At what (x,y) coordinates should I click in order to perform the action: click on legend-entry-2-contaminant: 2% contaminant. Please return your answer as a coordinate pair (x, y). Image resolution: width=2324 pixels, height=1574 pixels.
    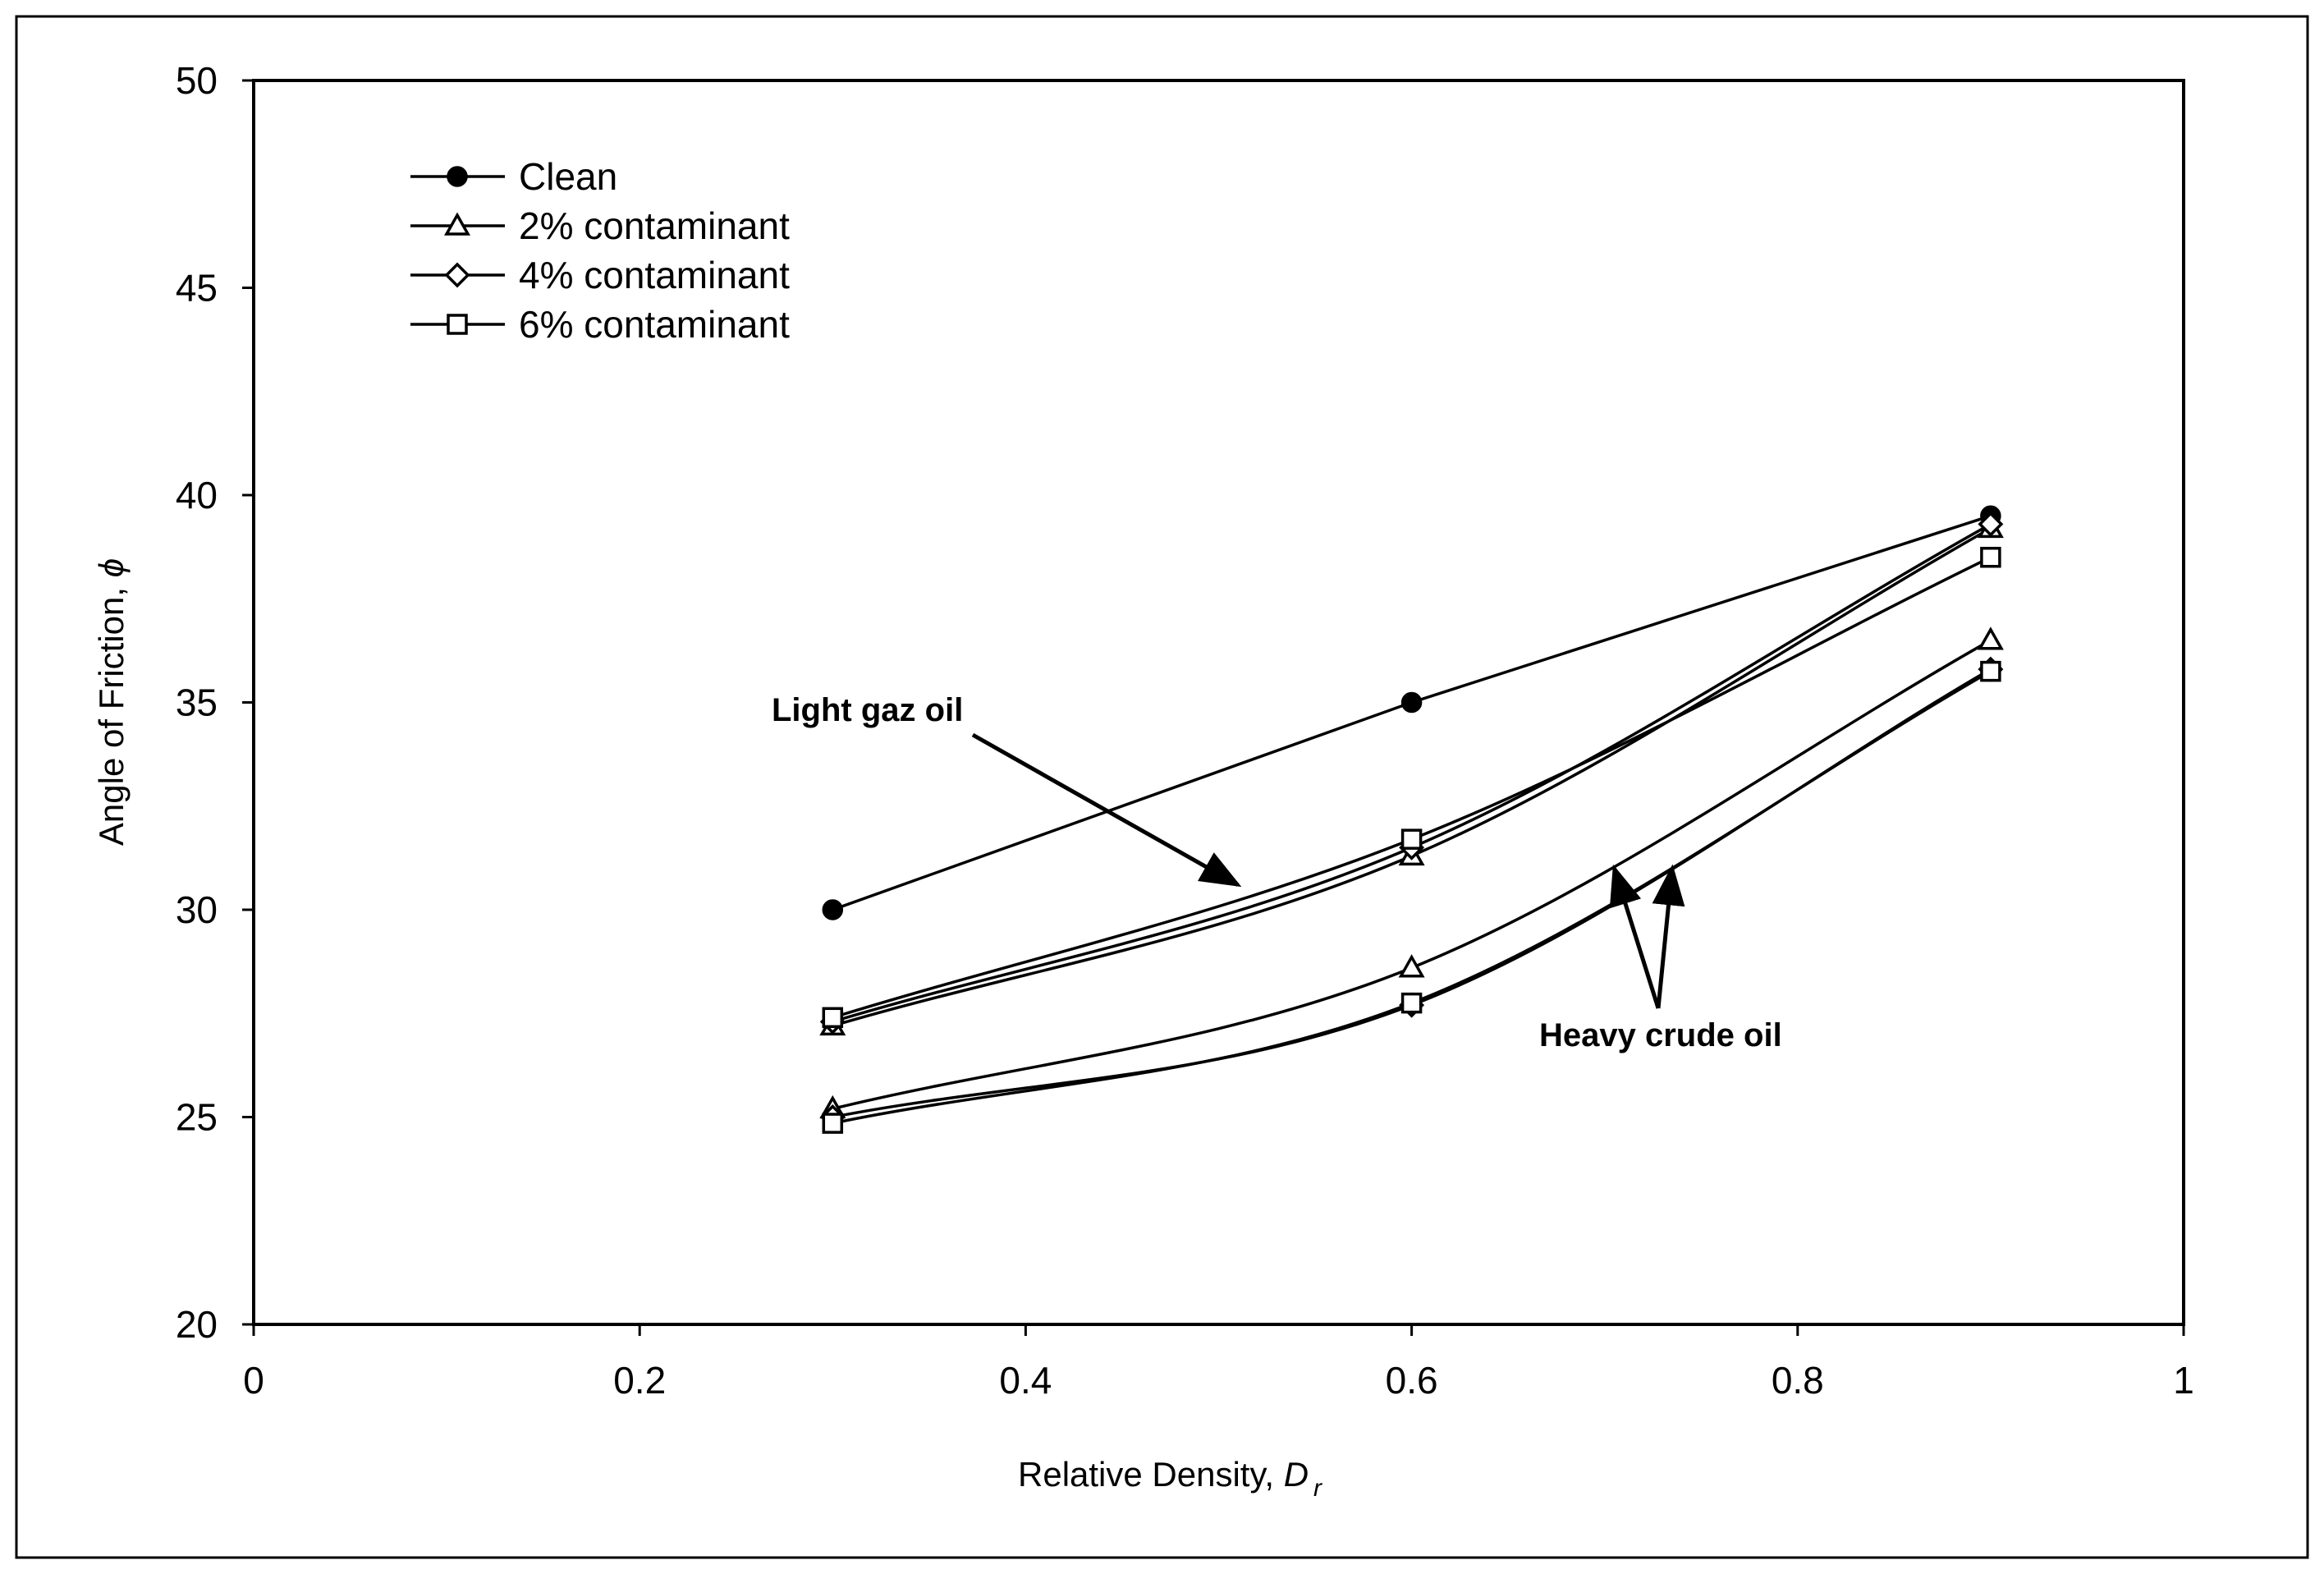
    Looking at the image, I should click on (600, 226).